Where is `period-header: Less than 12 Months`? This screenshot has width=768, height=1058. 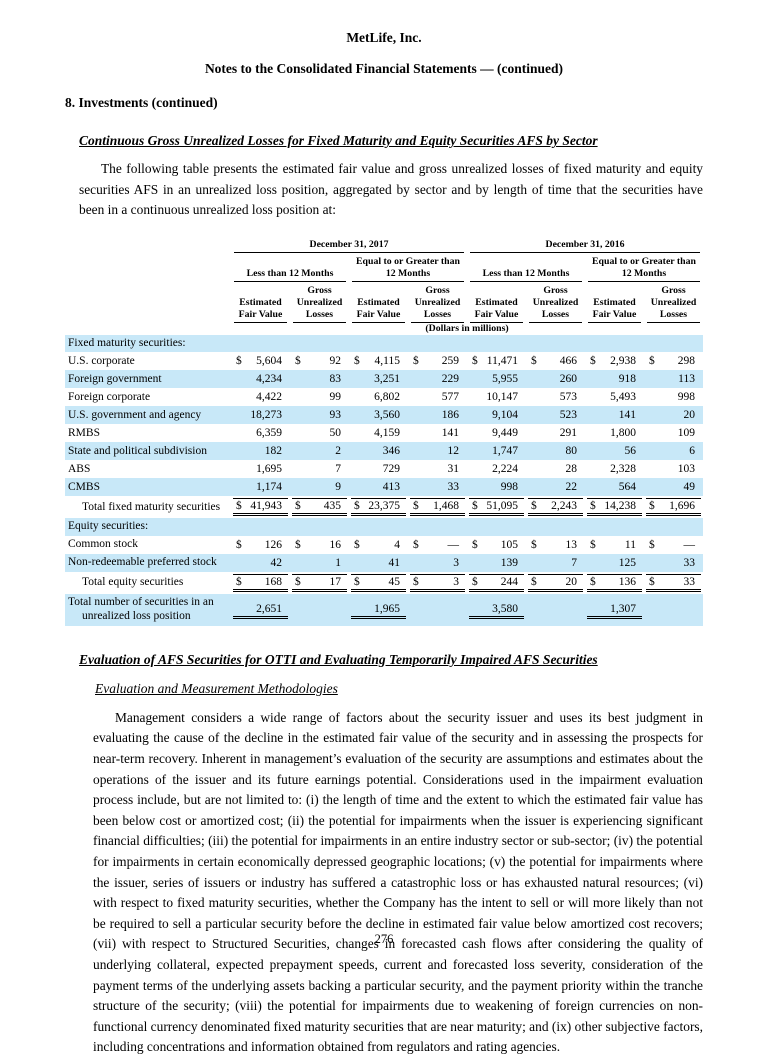
period-header: Less than 12 Months is located at coordinates (290, 268).